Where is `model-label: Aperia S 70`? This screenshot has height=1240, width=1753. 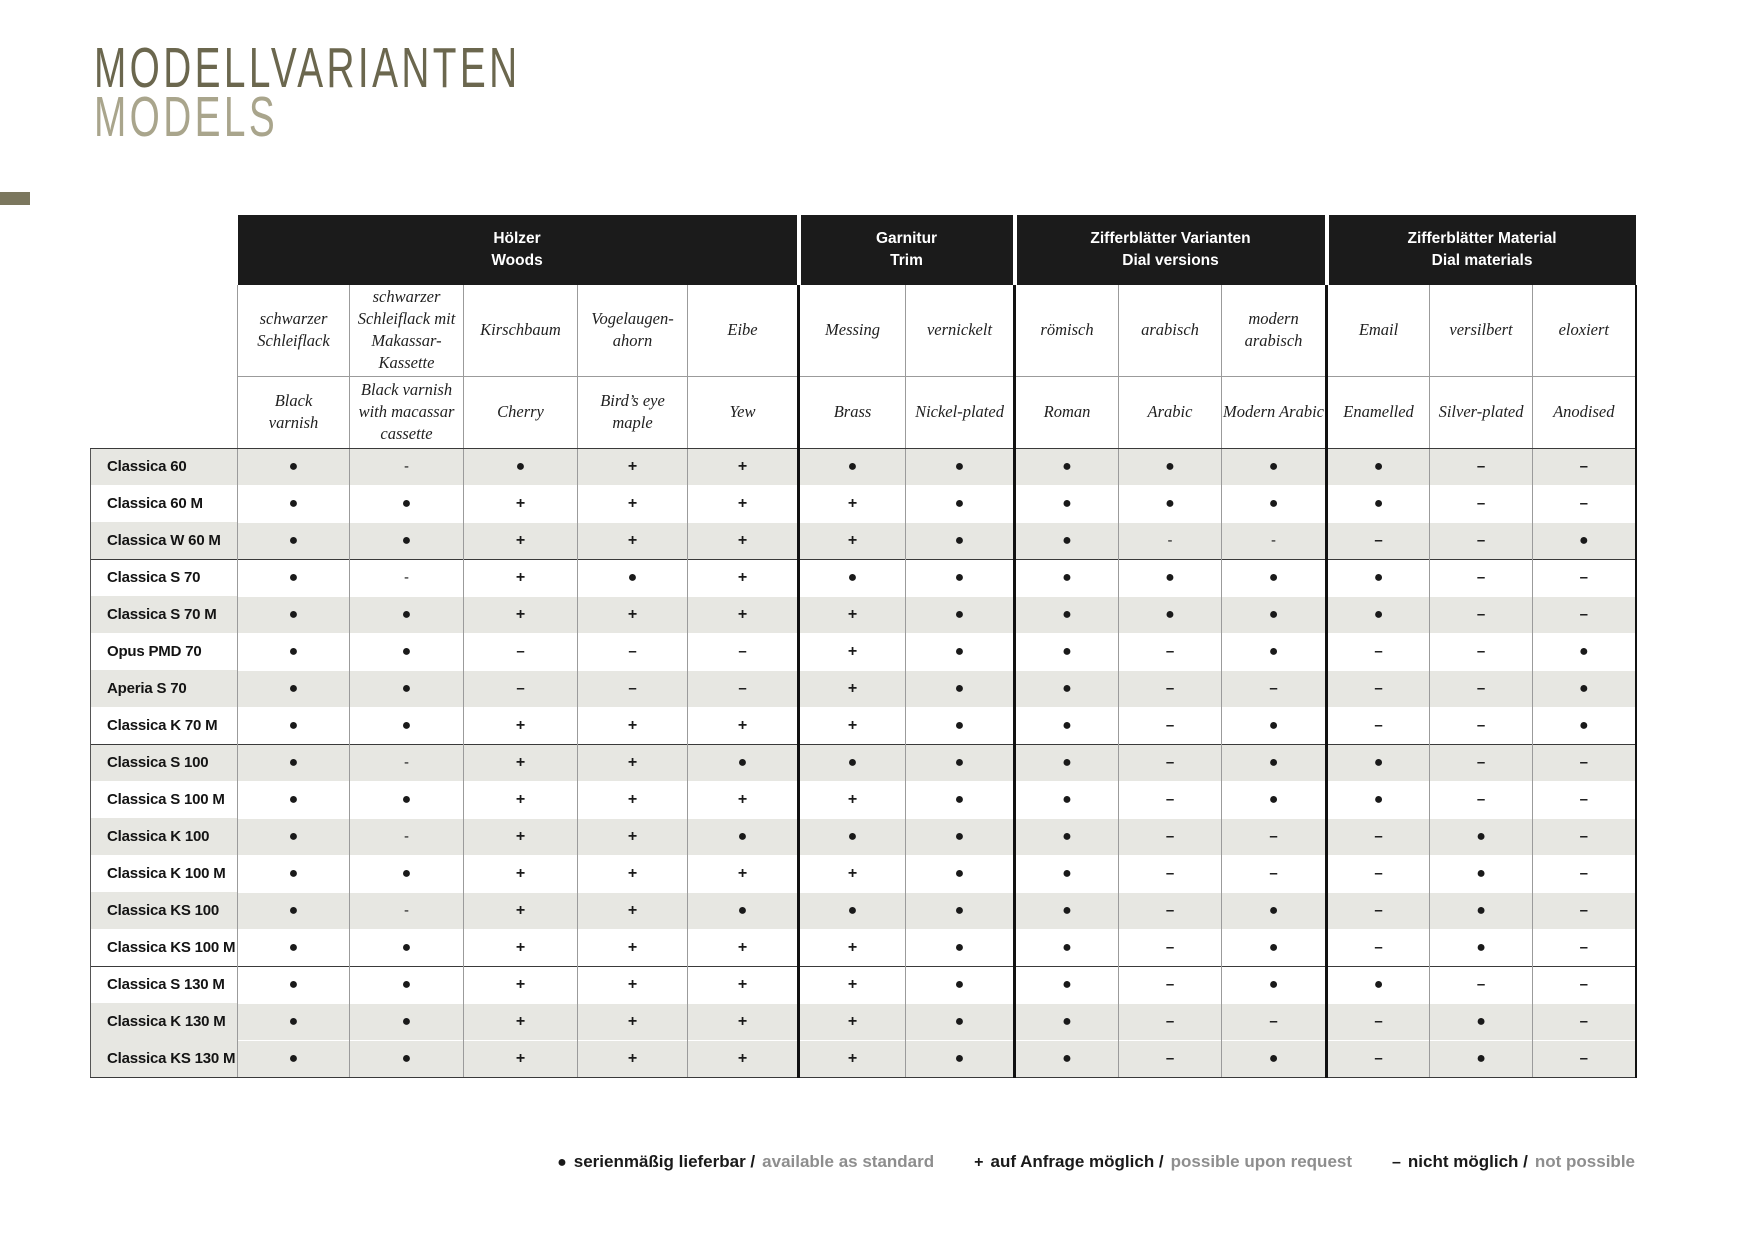
model-label: Aperia S 70 is located at coordinates (164, 688).